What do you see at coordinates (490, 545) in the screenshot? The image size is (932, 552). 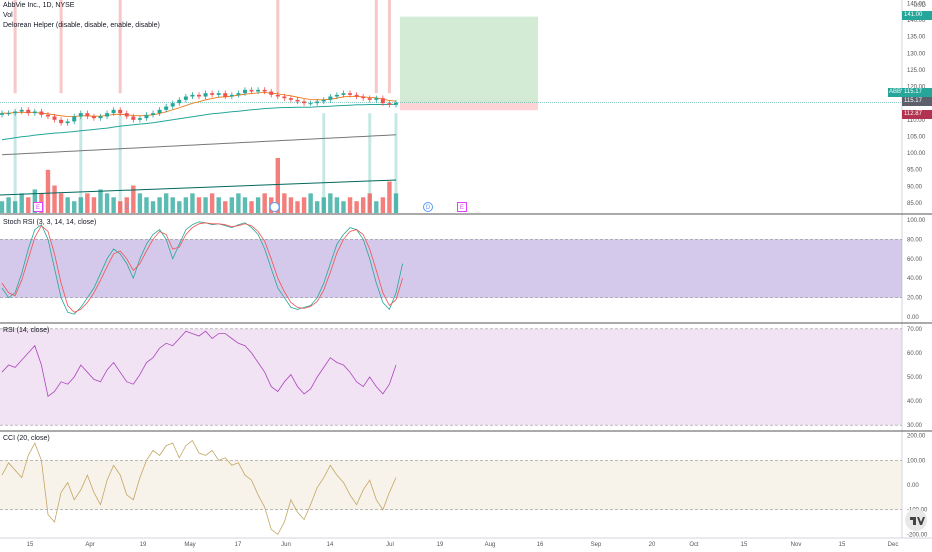 I see `time-tick-label: Aug` at bounding box center [490, 545].